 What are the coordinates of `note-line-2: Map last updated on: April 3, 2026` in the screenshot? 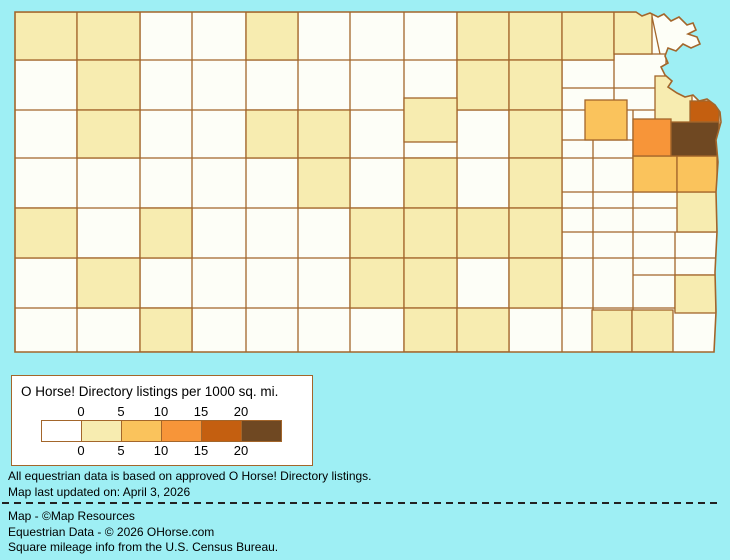 It's located at (99, 492).